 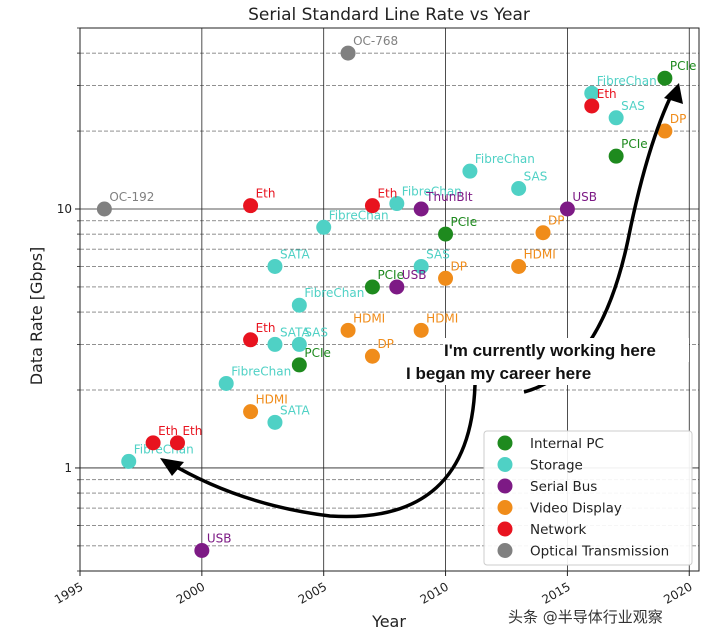 I want to click on x-axis-label: Year, so click(x=388, y=621).